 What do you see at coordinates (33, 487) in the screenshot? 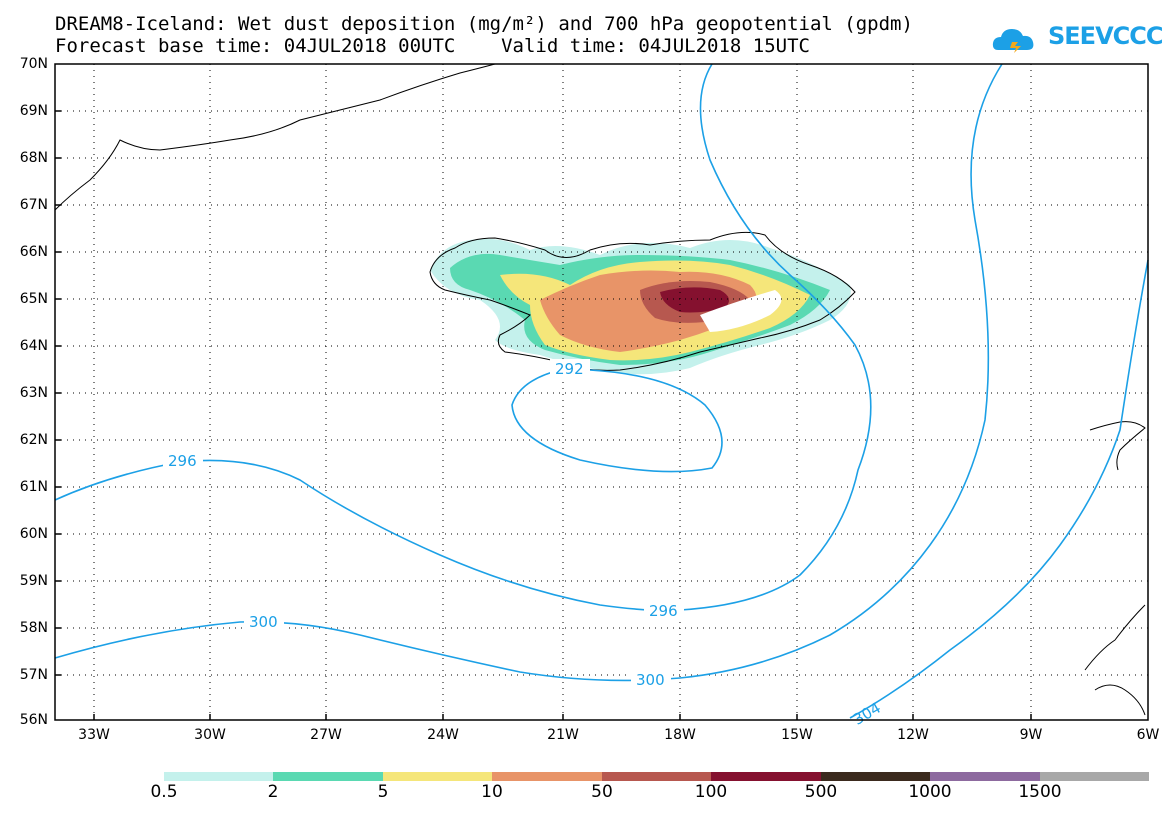
I see `lat-label: 61N` at bounding box center [33, 487].